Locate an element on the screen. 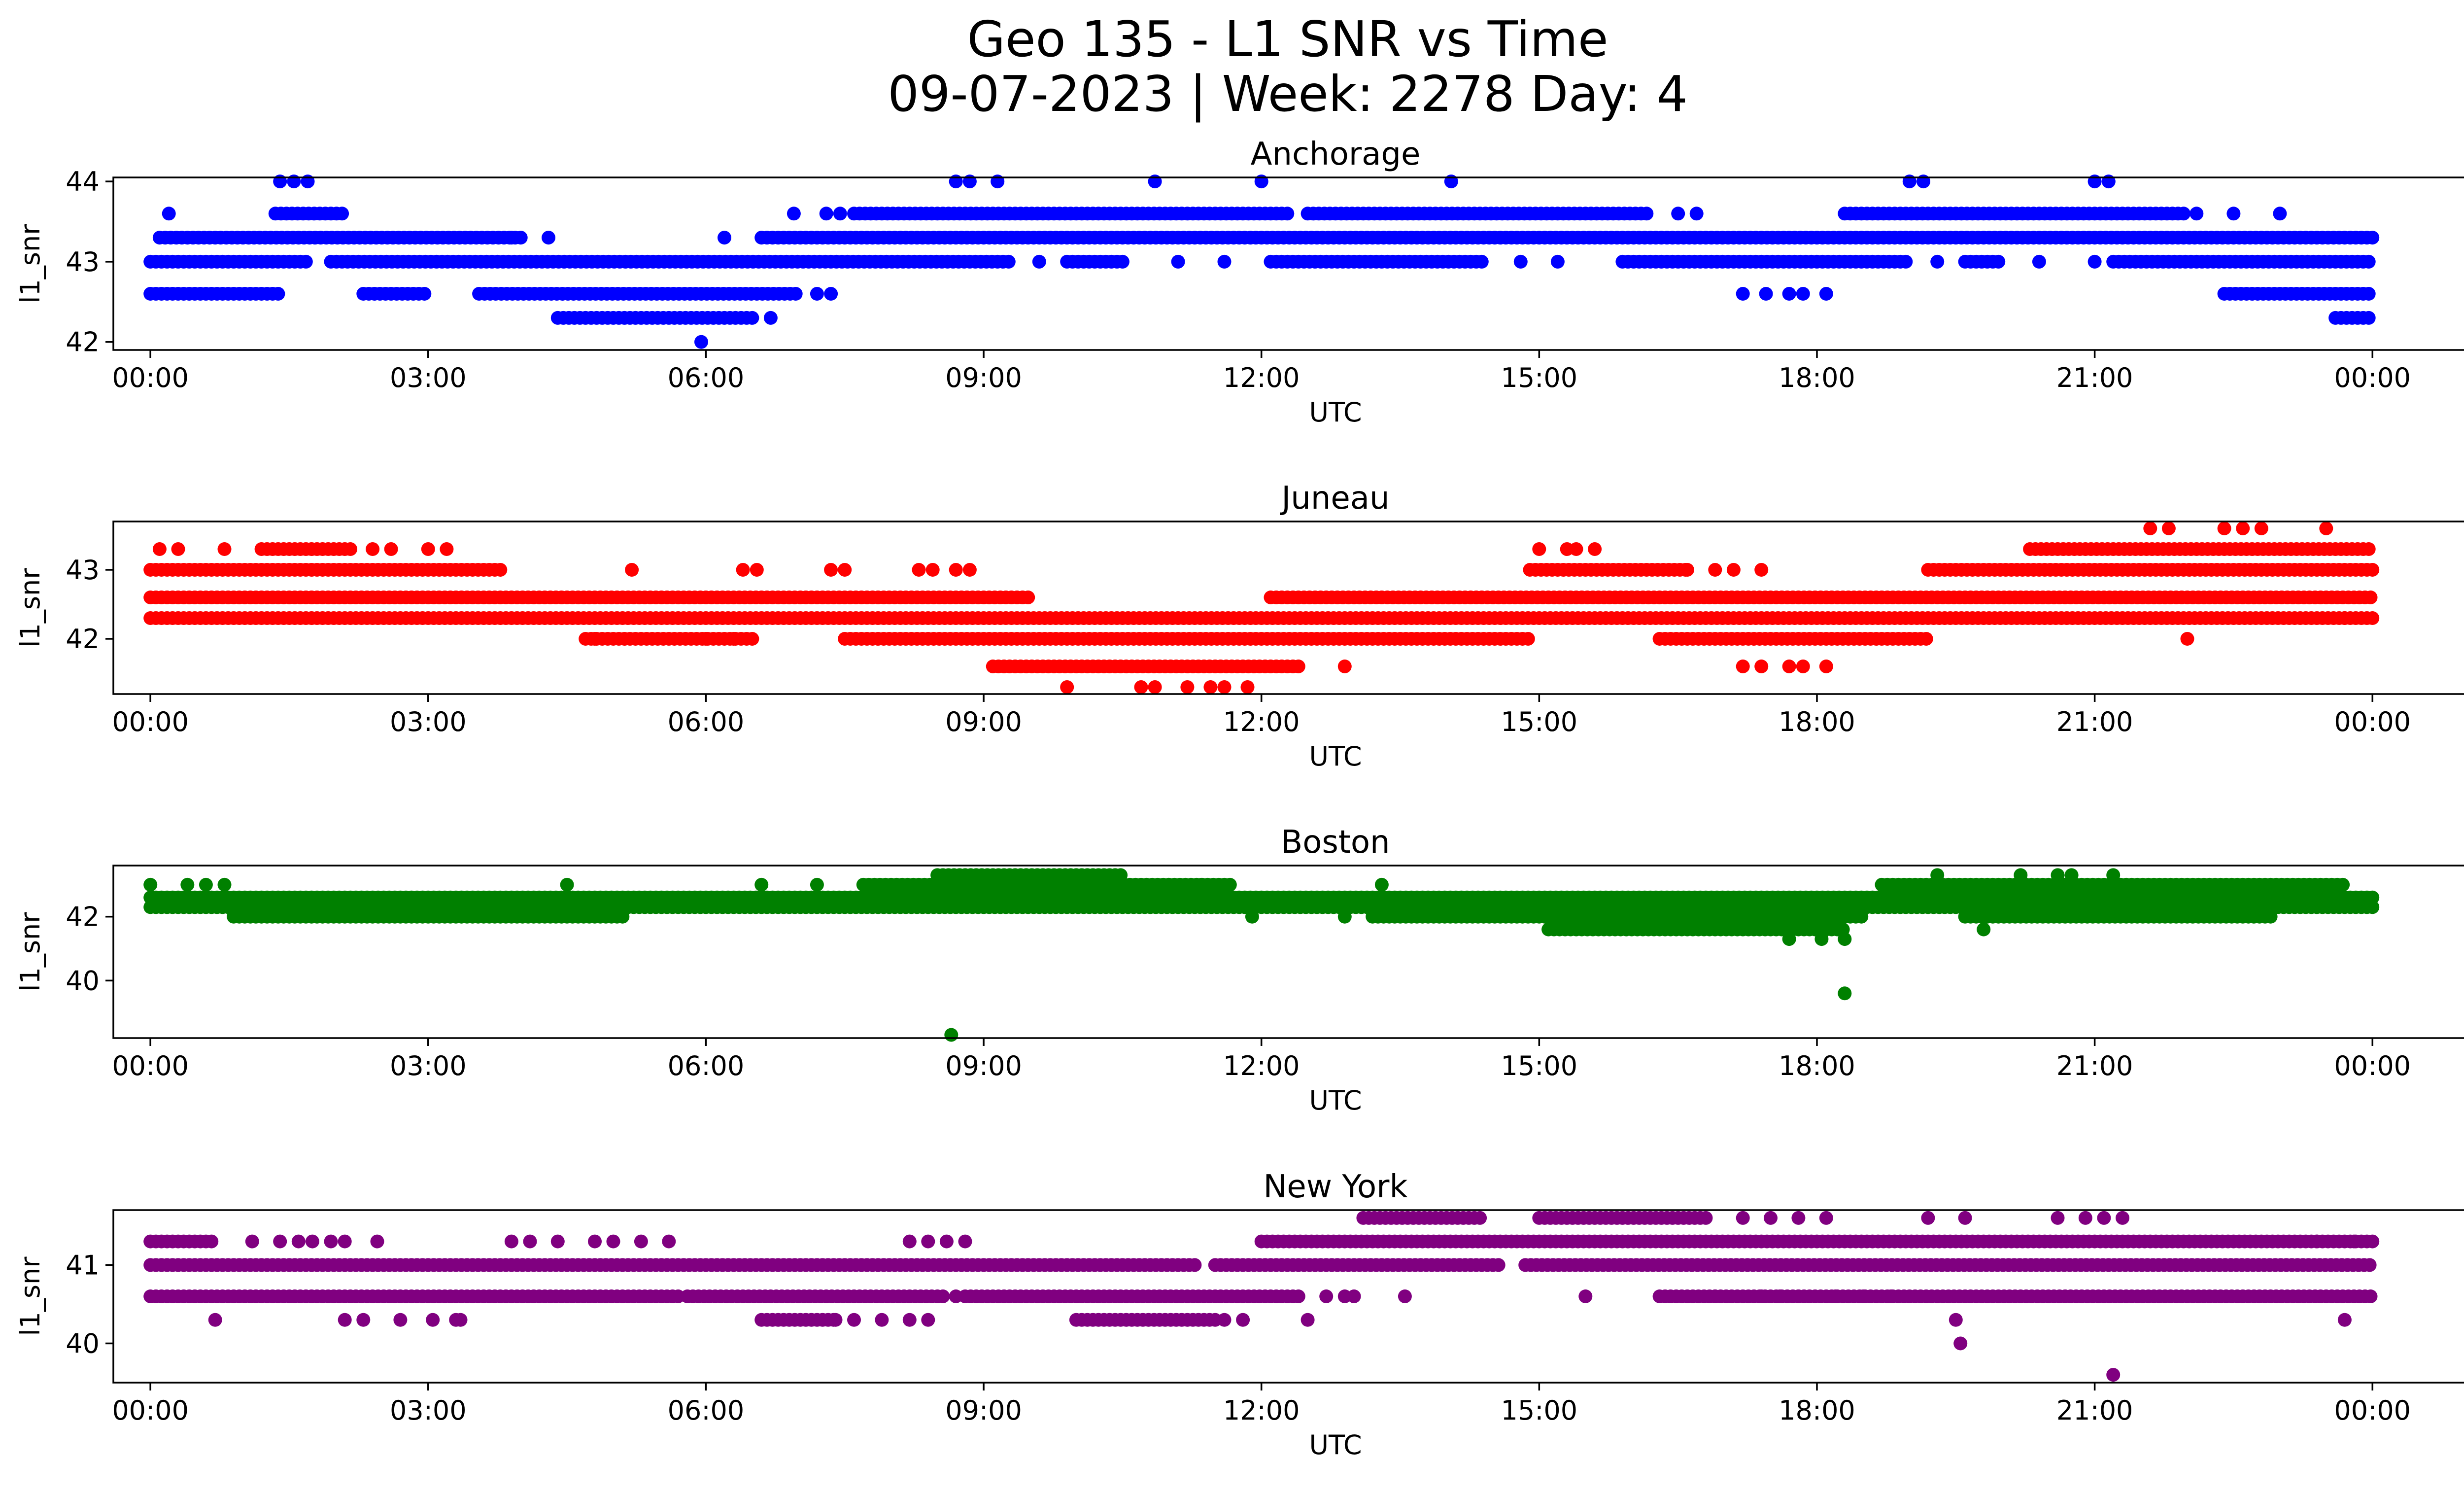  y-tick-label: 41 is located at coordinates (83, 1265).